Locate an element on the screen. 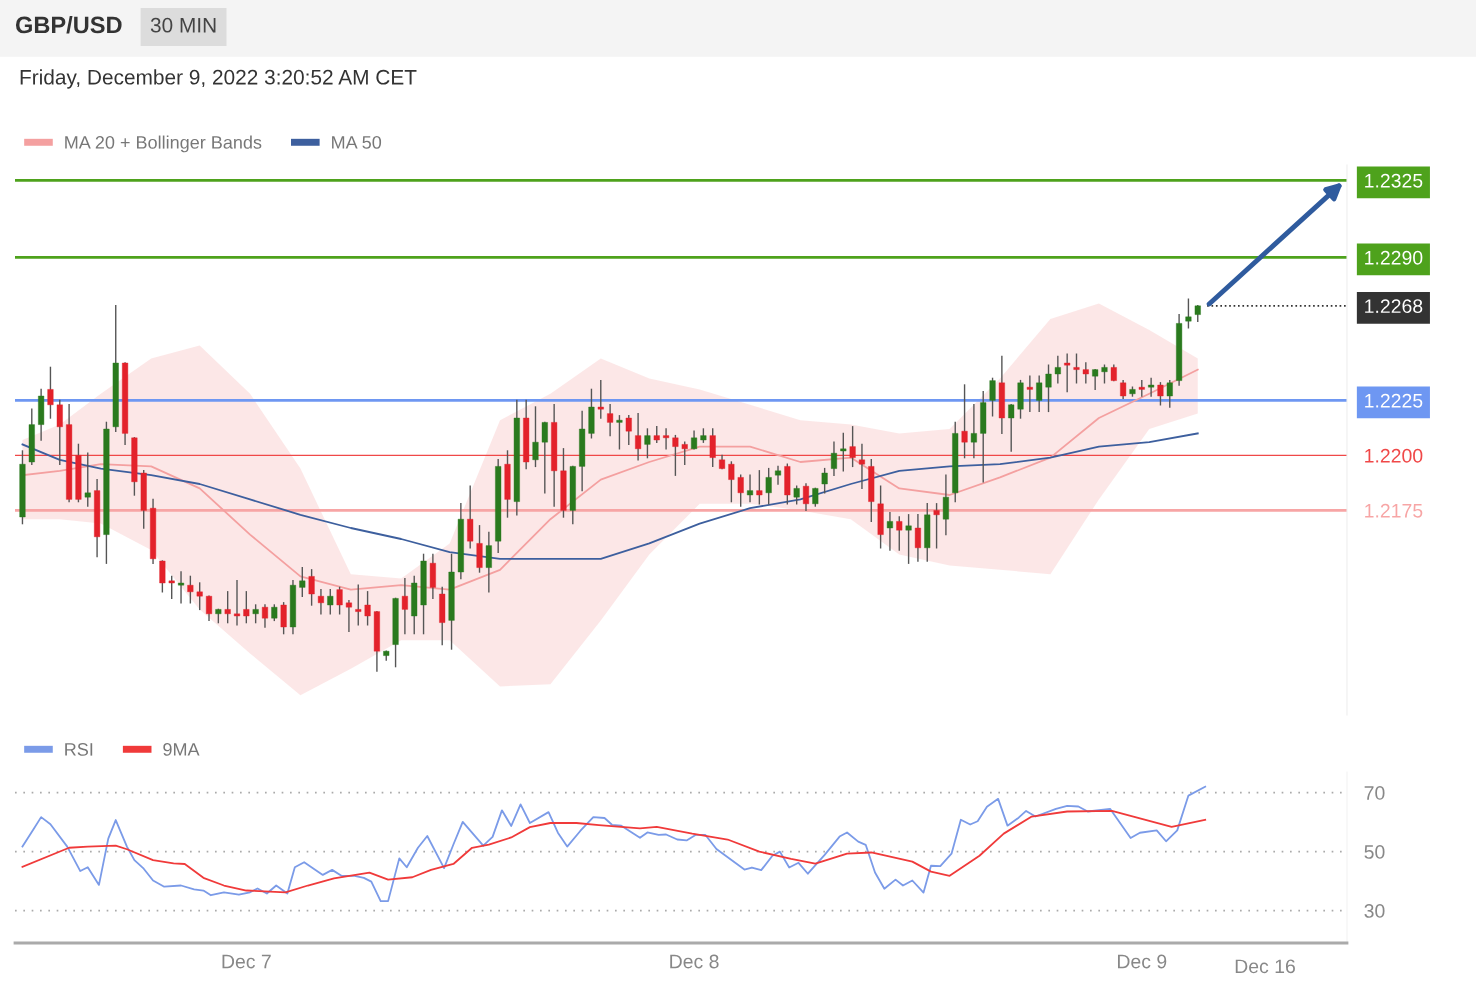 The height and width of the screenshot is (994, 1476). y-tick-label: 70 is located at coordinates (1374, 793).